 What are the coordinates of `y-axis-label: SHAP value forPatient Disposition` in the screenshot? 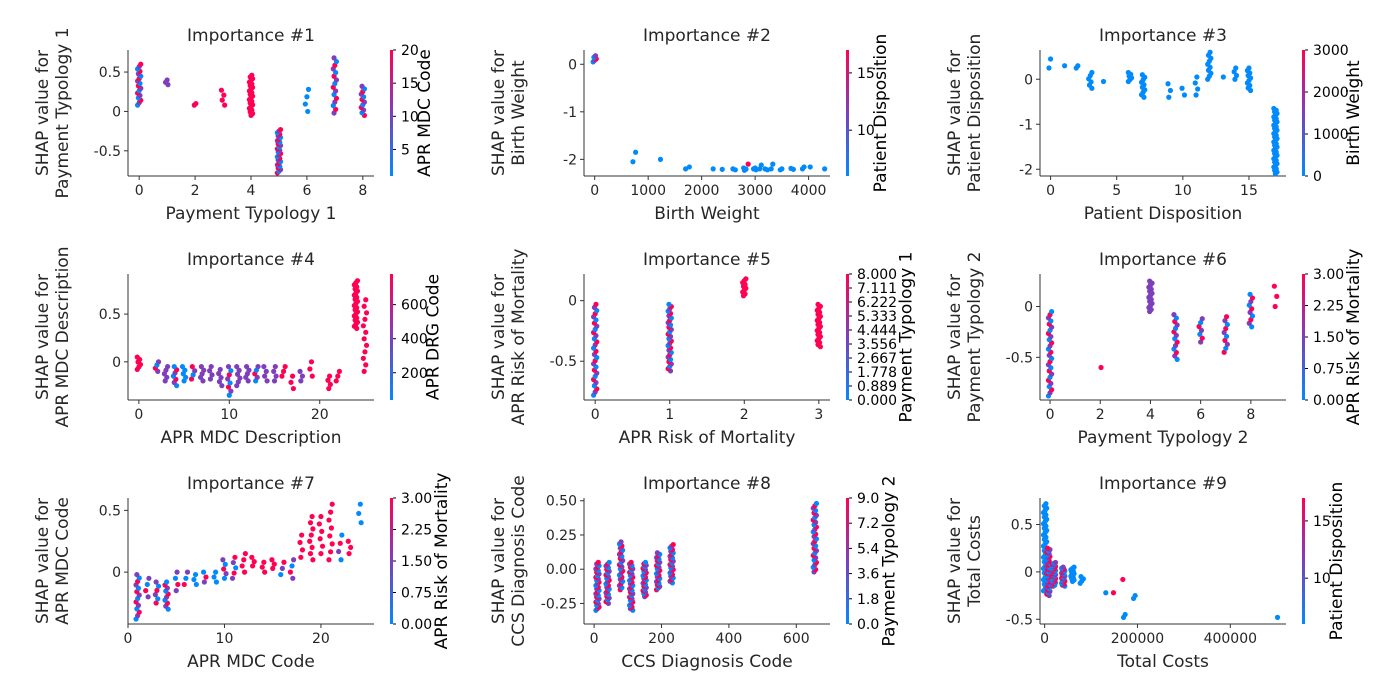 It's located at (965, 113).